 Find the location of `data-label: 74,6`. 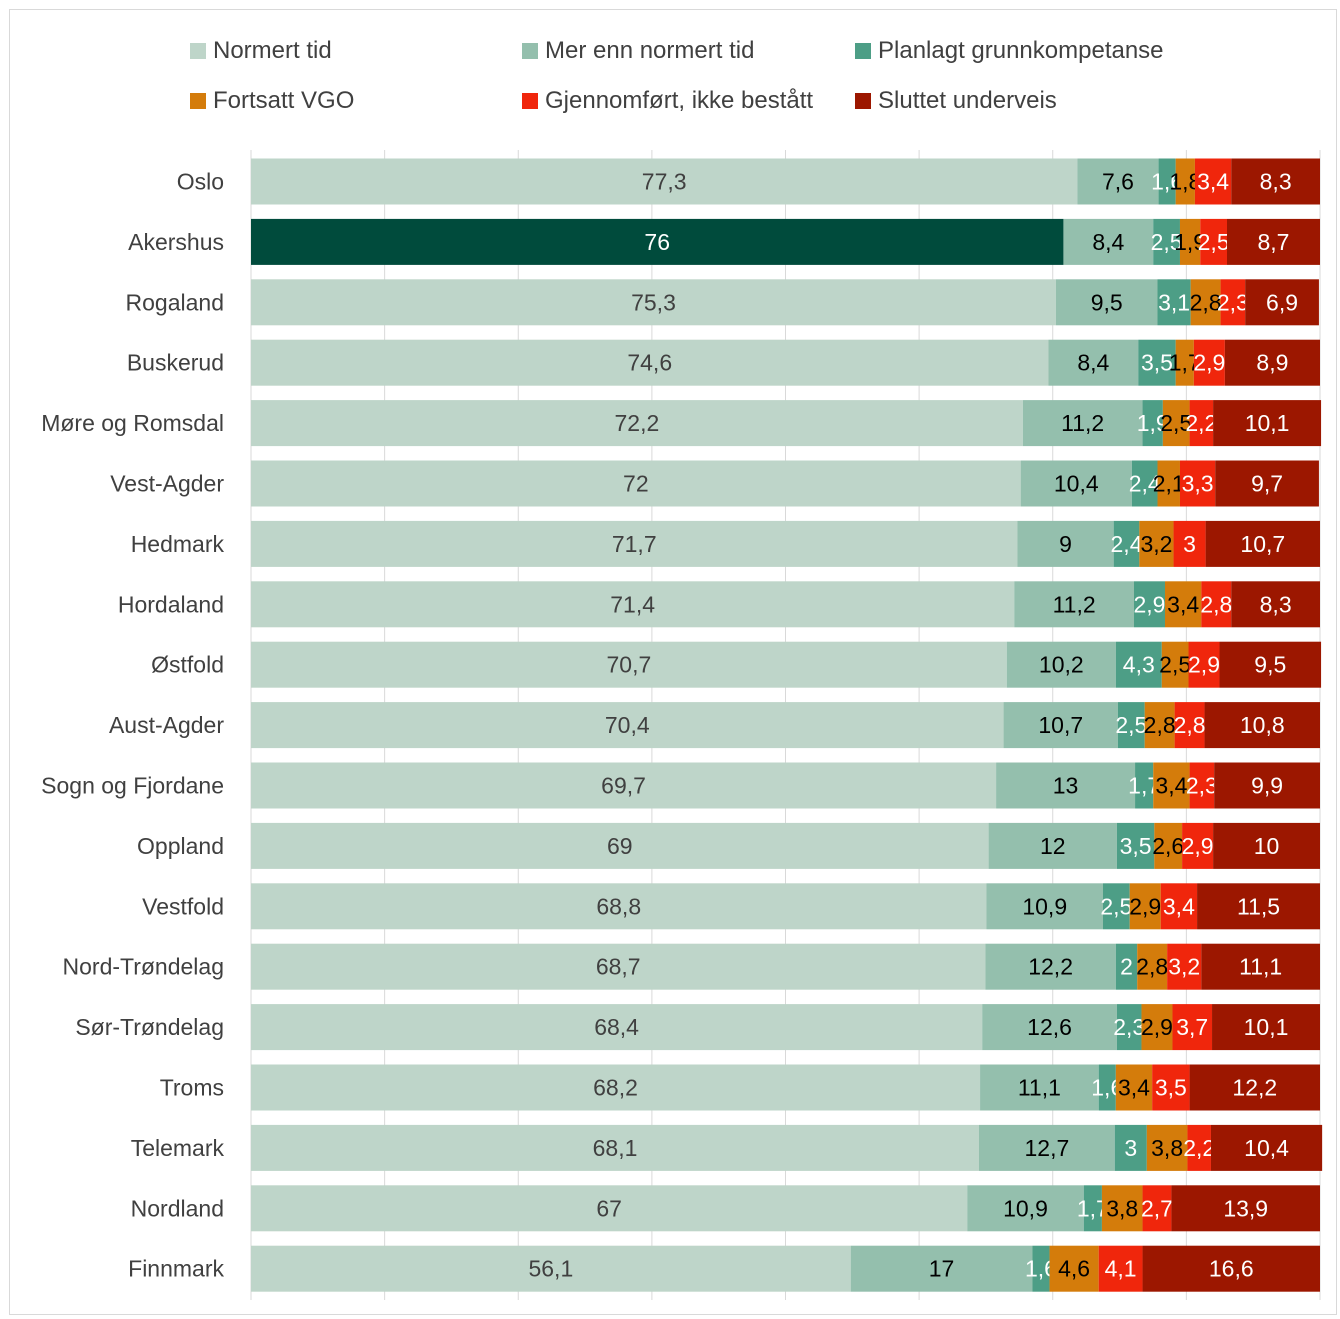

data-label: 74,6 is located at coordinates (649, 363).